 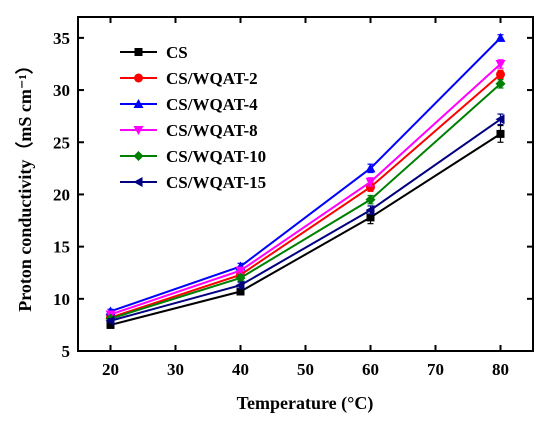 I want to click on y-tick-label: 30, so click(x=61, y=90).